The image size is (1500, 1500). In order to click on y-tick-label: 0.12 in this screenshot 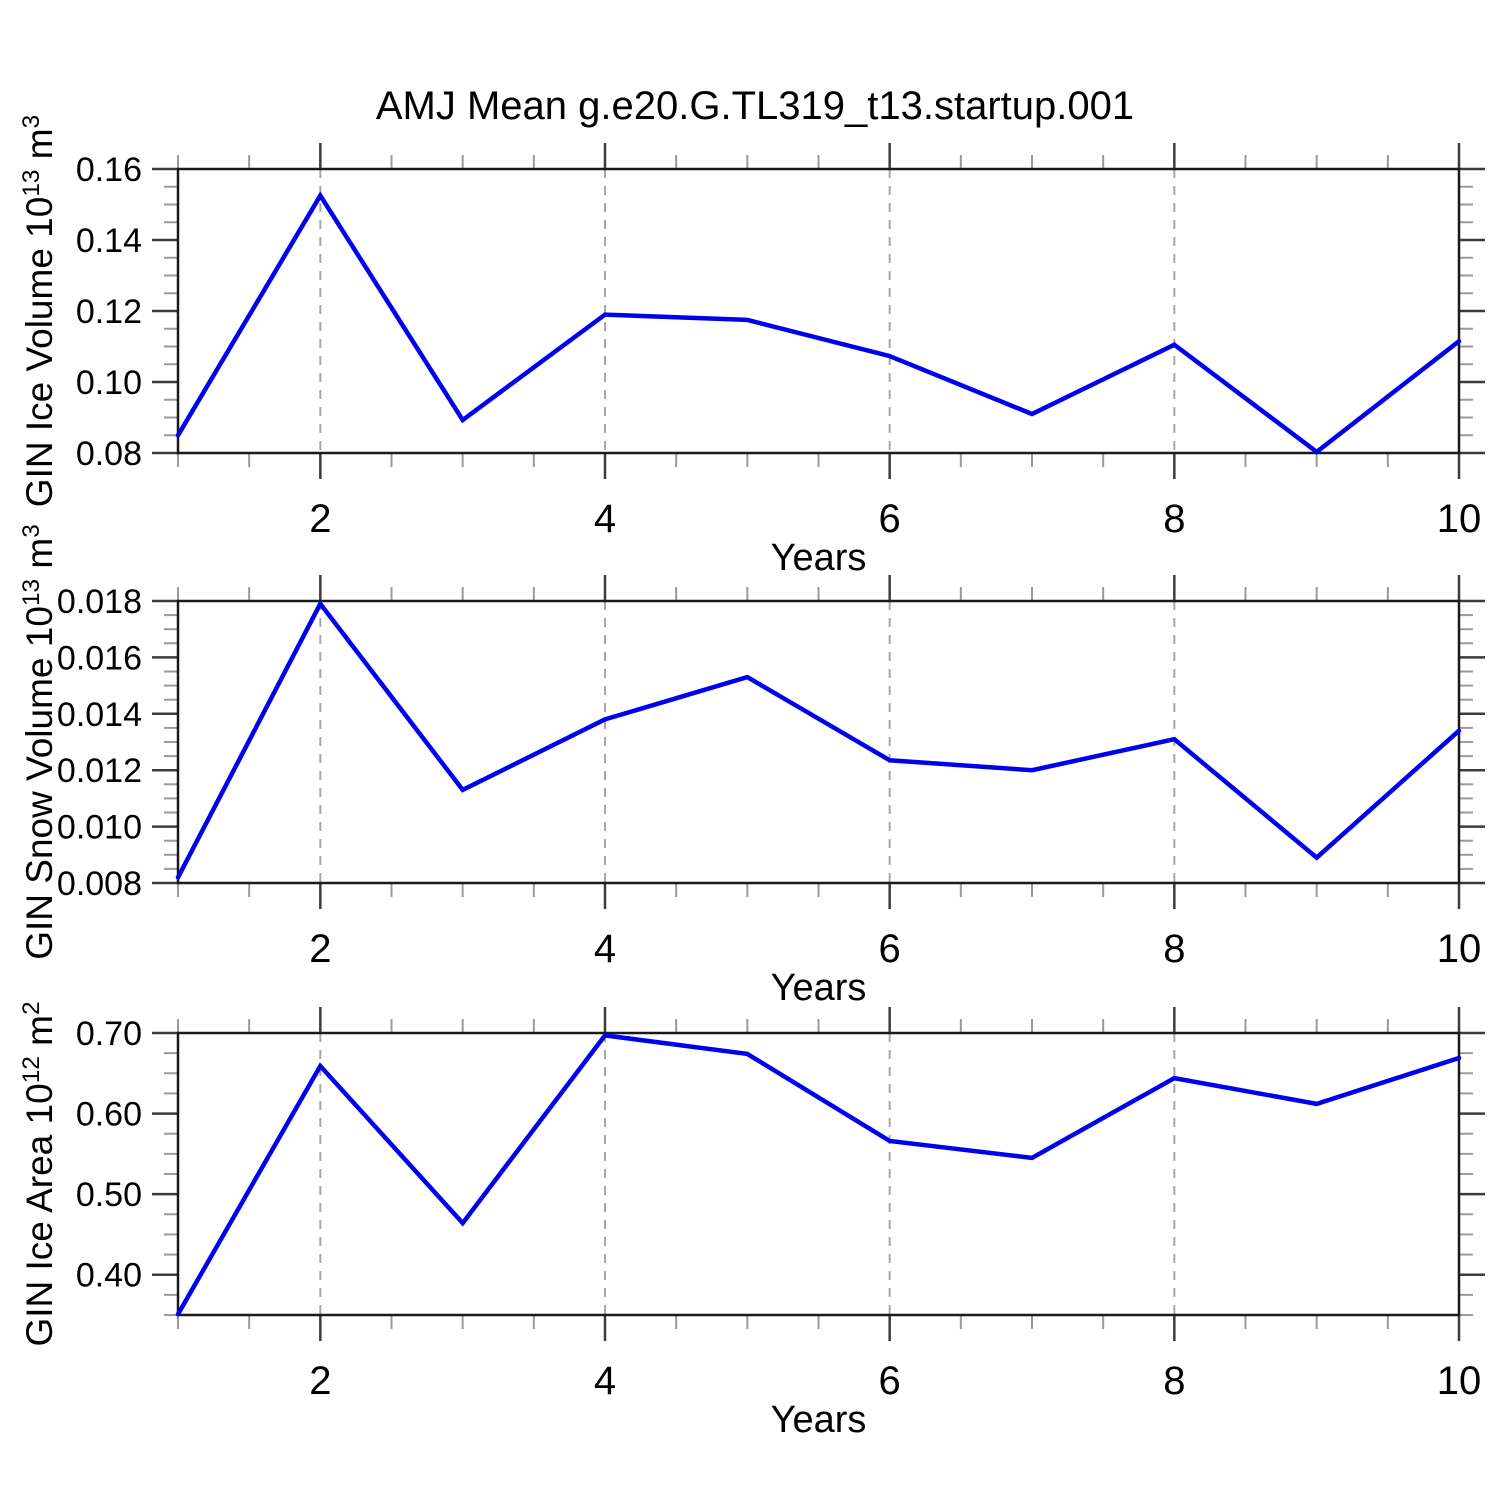, I will do `click(109, 312)`.